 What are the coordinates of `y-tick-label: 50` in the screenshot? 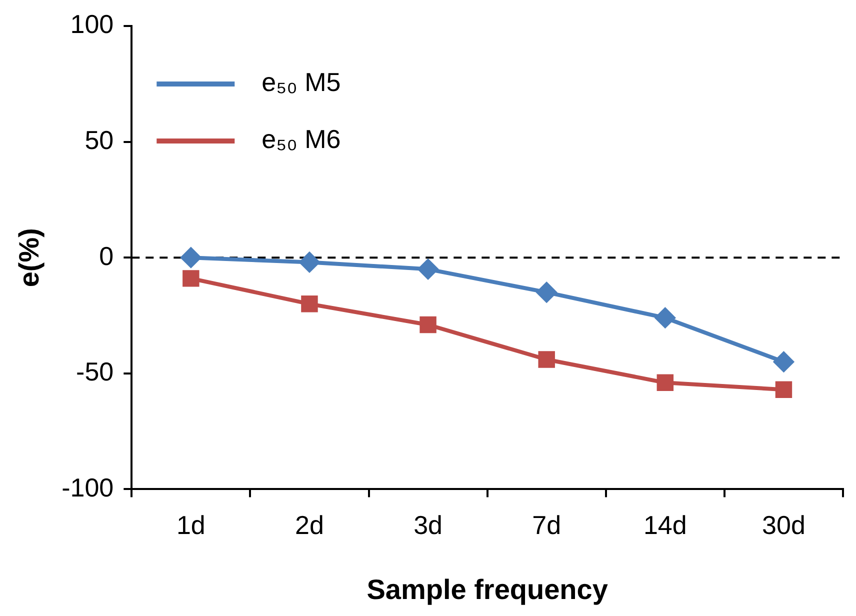 It's located at (99, 139).